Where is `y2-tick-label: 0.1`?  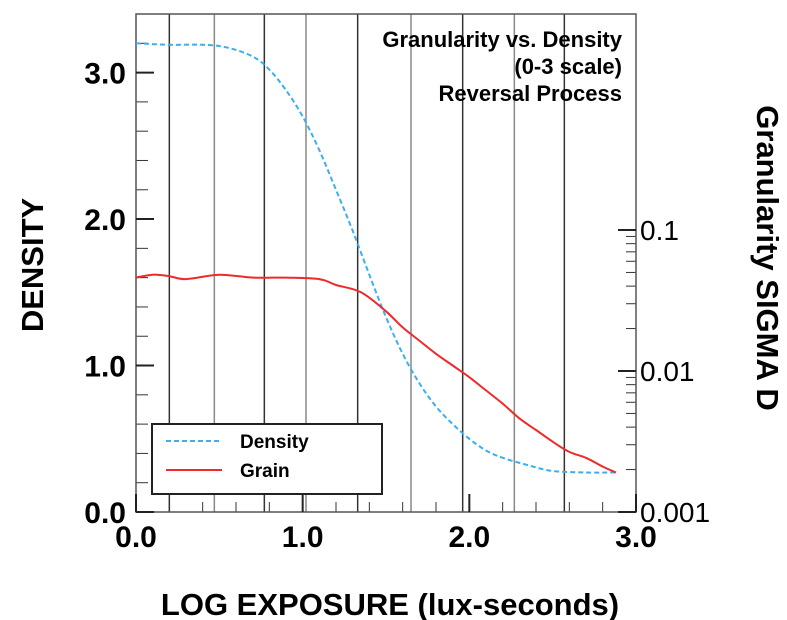 y2-tick-label: 0.1 is located at coordinates (659, 230).